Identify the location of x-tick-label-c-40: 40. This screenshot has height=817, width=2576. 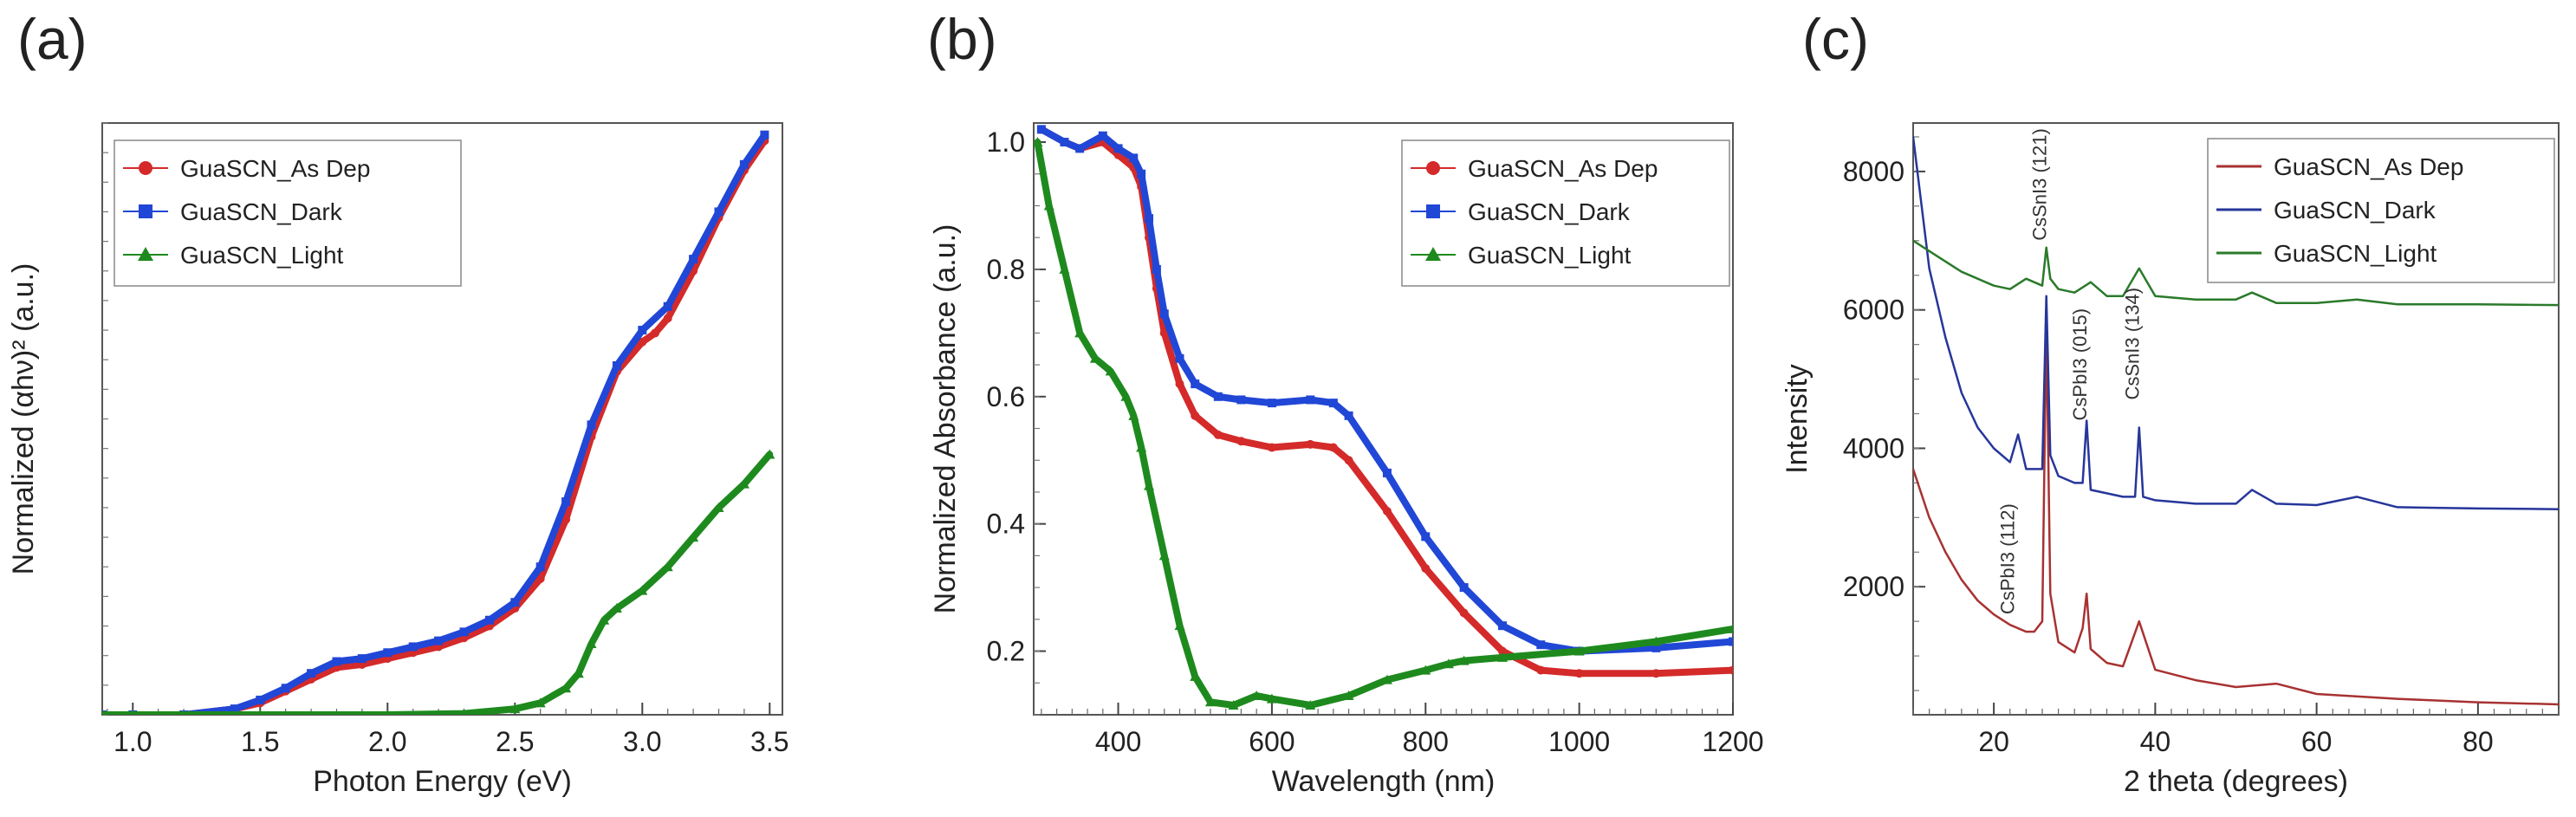
(2155, 741).